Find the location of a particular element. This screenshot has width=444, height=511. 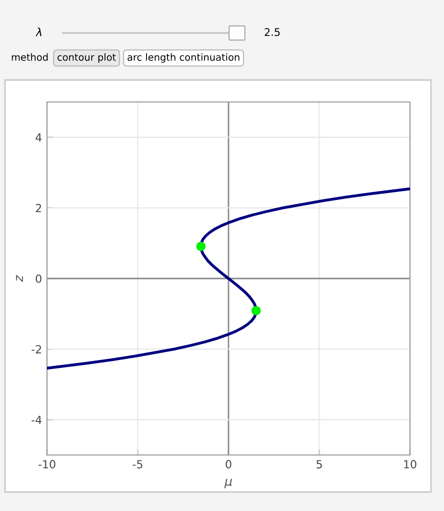

text: contour plot is located at coordinates (87, 58).